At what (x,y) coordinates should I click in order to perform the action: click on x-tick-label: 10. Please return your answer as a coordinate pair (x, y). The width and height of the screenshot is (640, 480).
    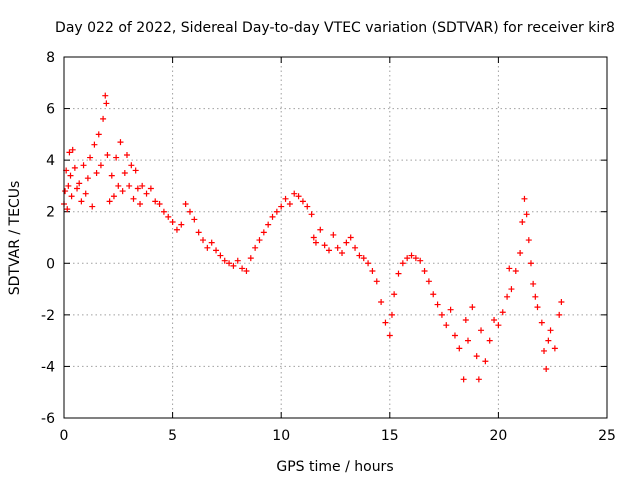
    Looking at the image, I should click on (281, 436).